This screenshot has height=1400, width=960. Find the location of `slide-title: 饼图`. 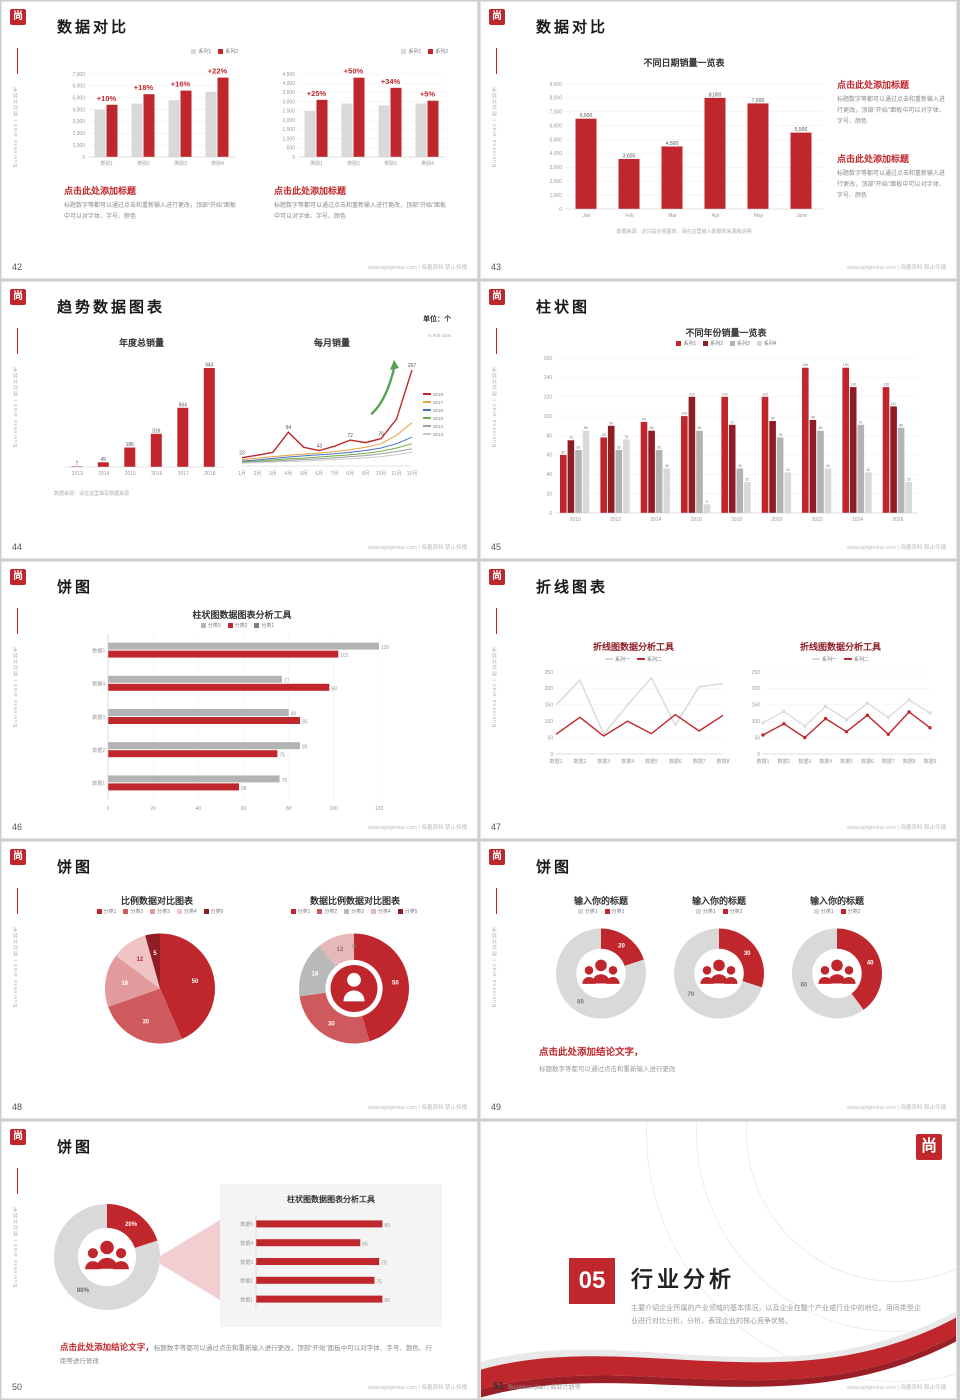

slide-title: 饼图 is located at coordinates (75, 867).